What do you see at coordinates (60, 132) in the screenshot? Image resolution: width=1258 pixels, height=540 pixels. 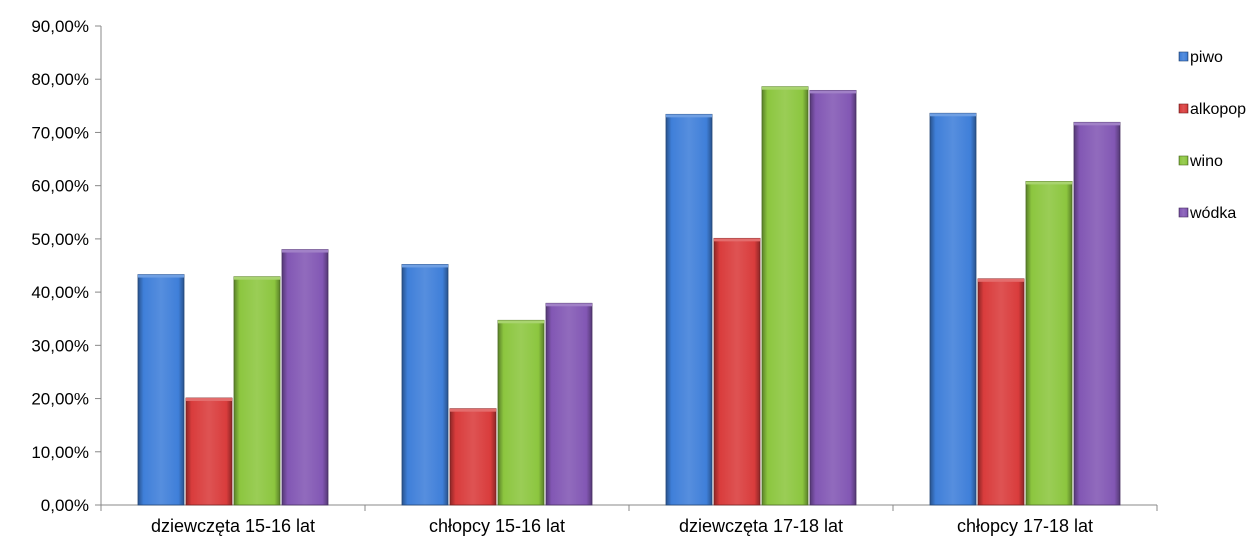 I see `y-tick-label: 70,00%` at bounding box center [60, 132].